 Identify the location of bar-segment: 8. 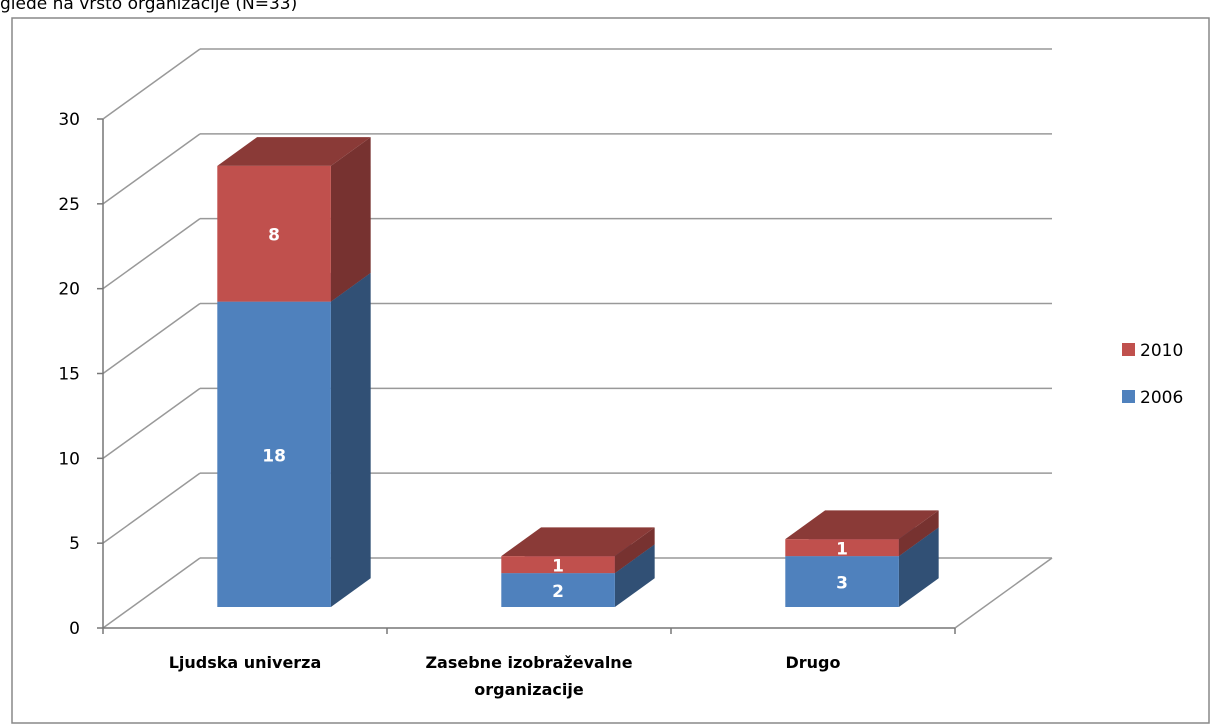
(294, 219).